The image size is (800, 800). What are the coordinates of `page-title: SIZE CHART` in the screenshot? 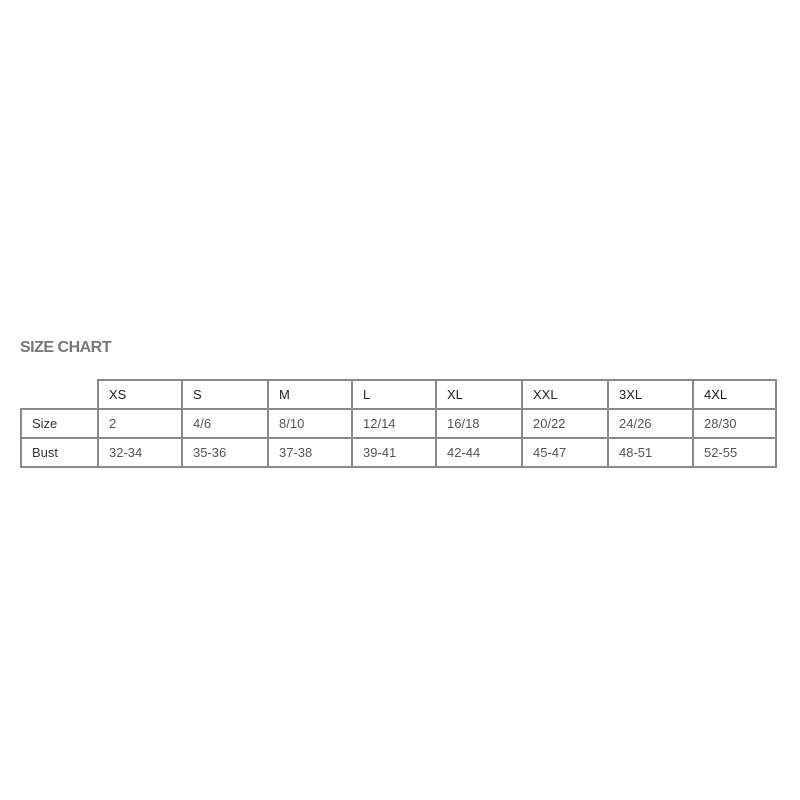 It's located at (66, 347).